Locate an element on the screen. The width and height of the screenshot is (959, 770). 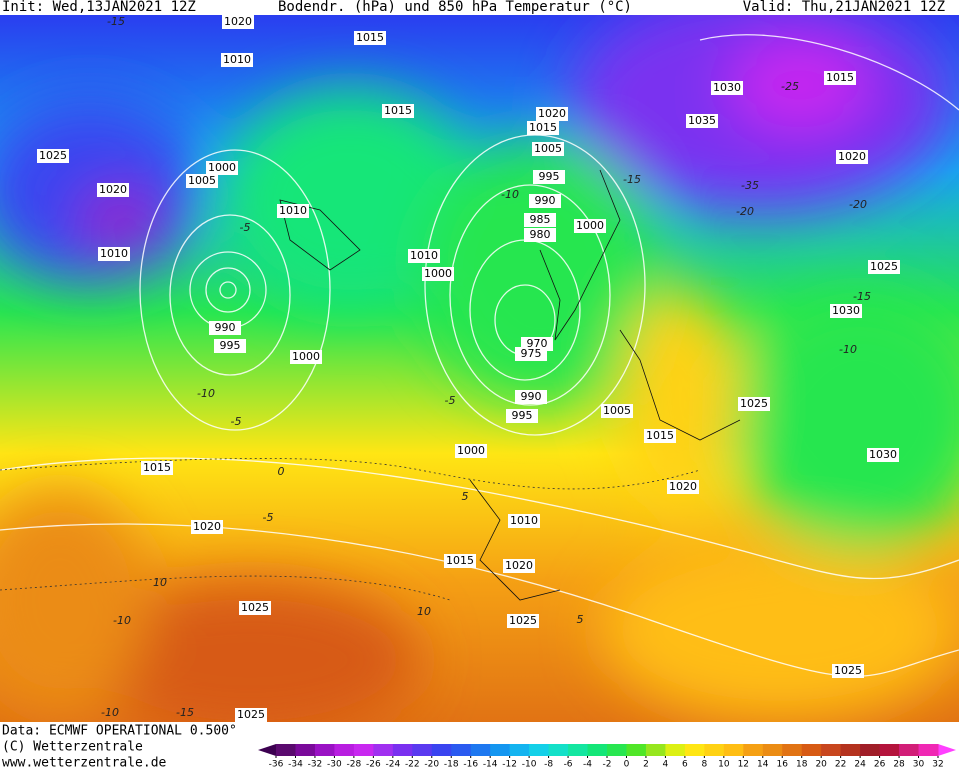
temperature-label: -20 is located at coordinates (745, 211).